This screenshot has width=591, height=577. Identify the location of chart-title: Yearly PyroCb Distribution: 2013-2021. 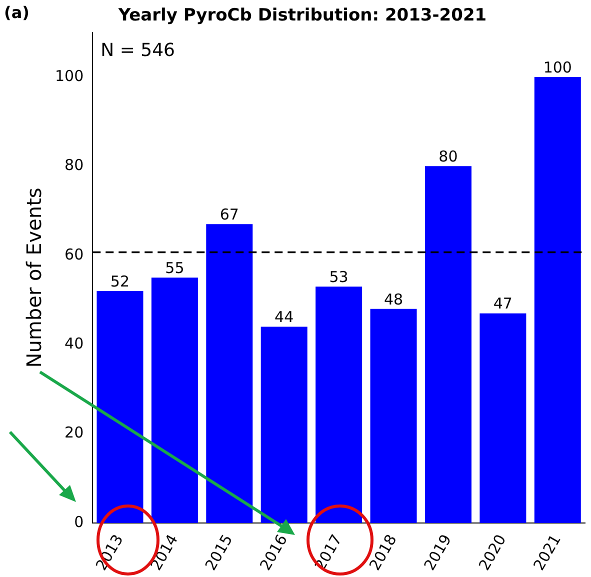
(302, 16).